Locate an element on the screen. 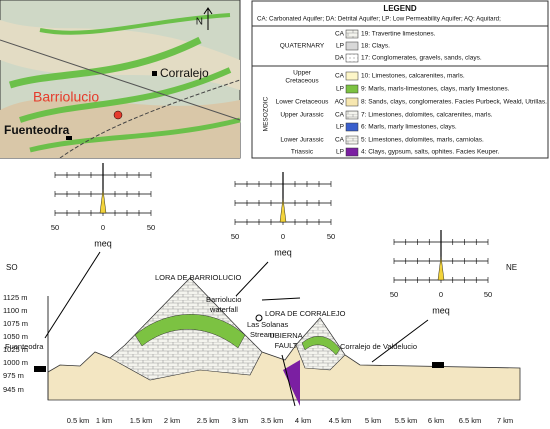  village is located at coordinates (40, 369).